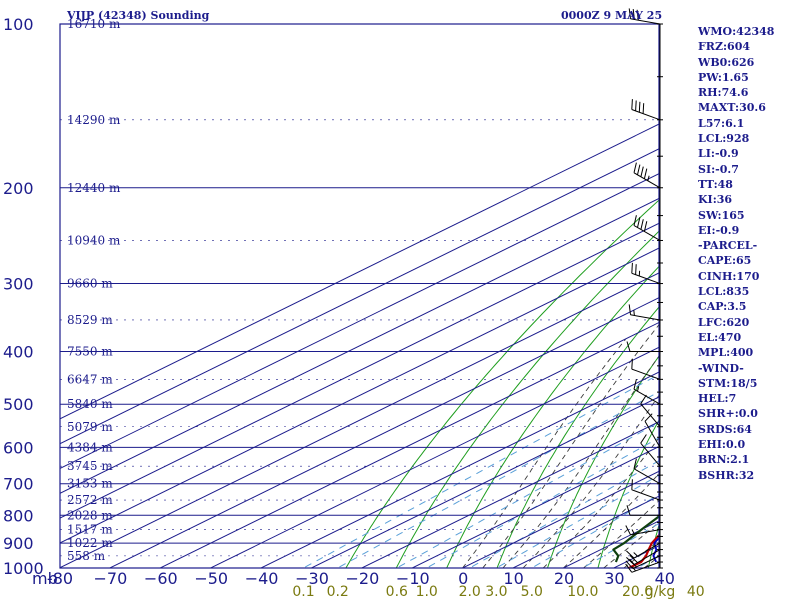 This screenshot has width=800, height=600. I want to click on pressure-tick-label: 600, so click(18, 447).